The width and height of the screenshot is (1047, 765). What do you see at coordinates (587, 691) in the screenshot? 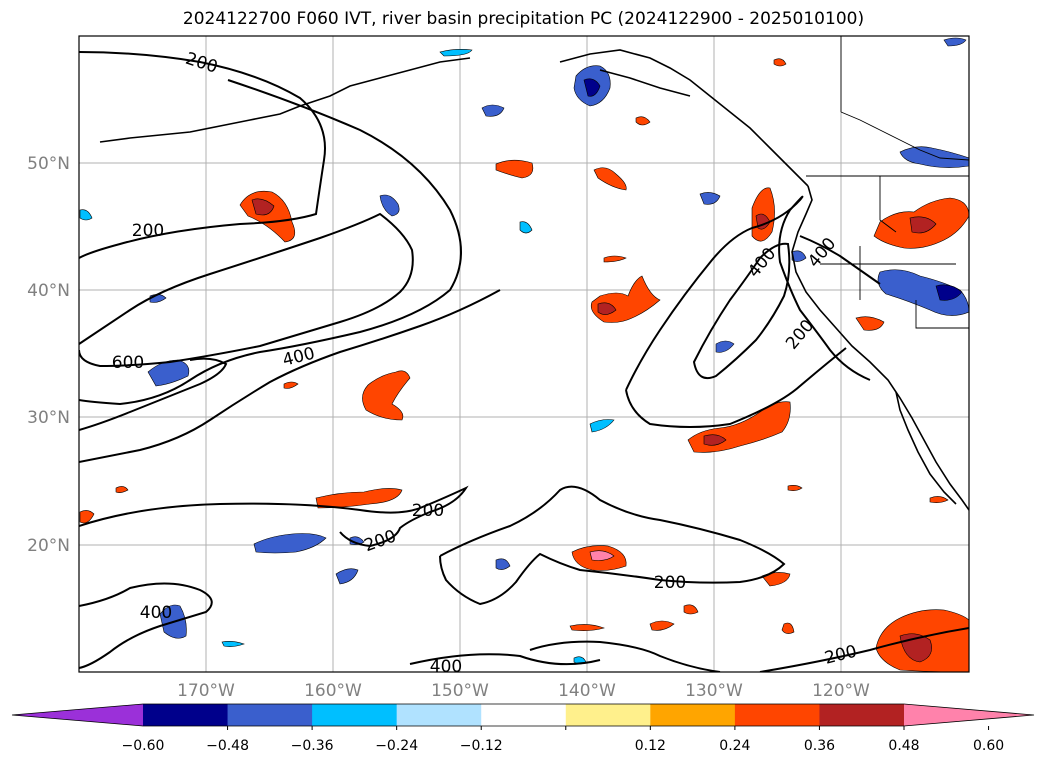
I see `lon-label: 140°W` at bounding box center [587, 691].